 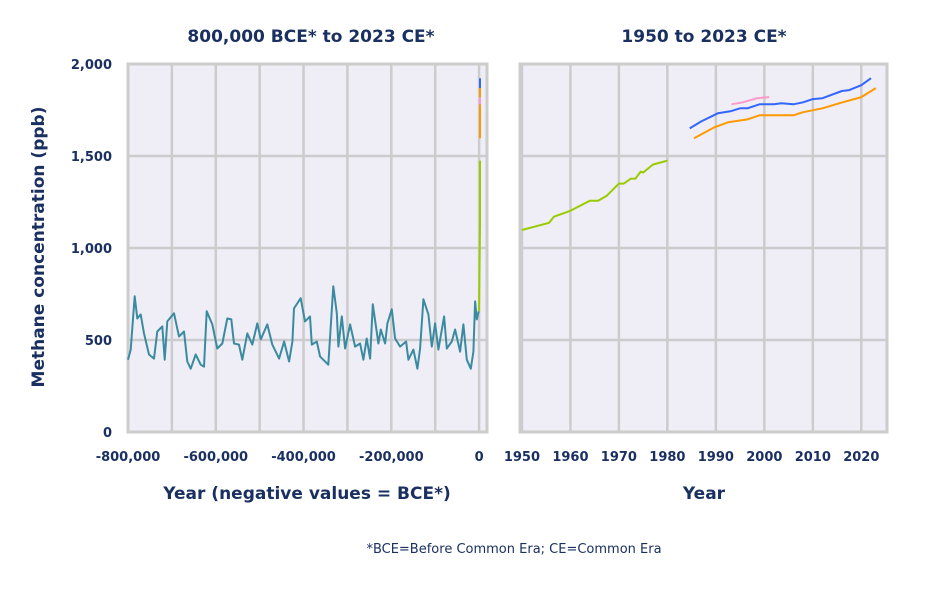 I want to click on x-tick-label: 2020, so click(x=861, y=457).